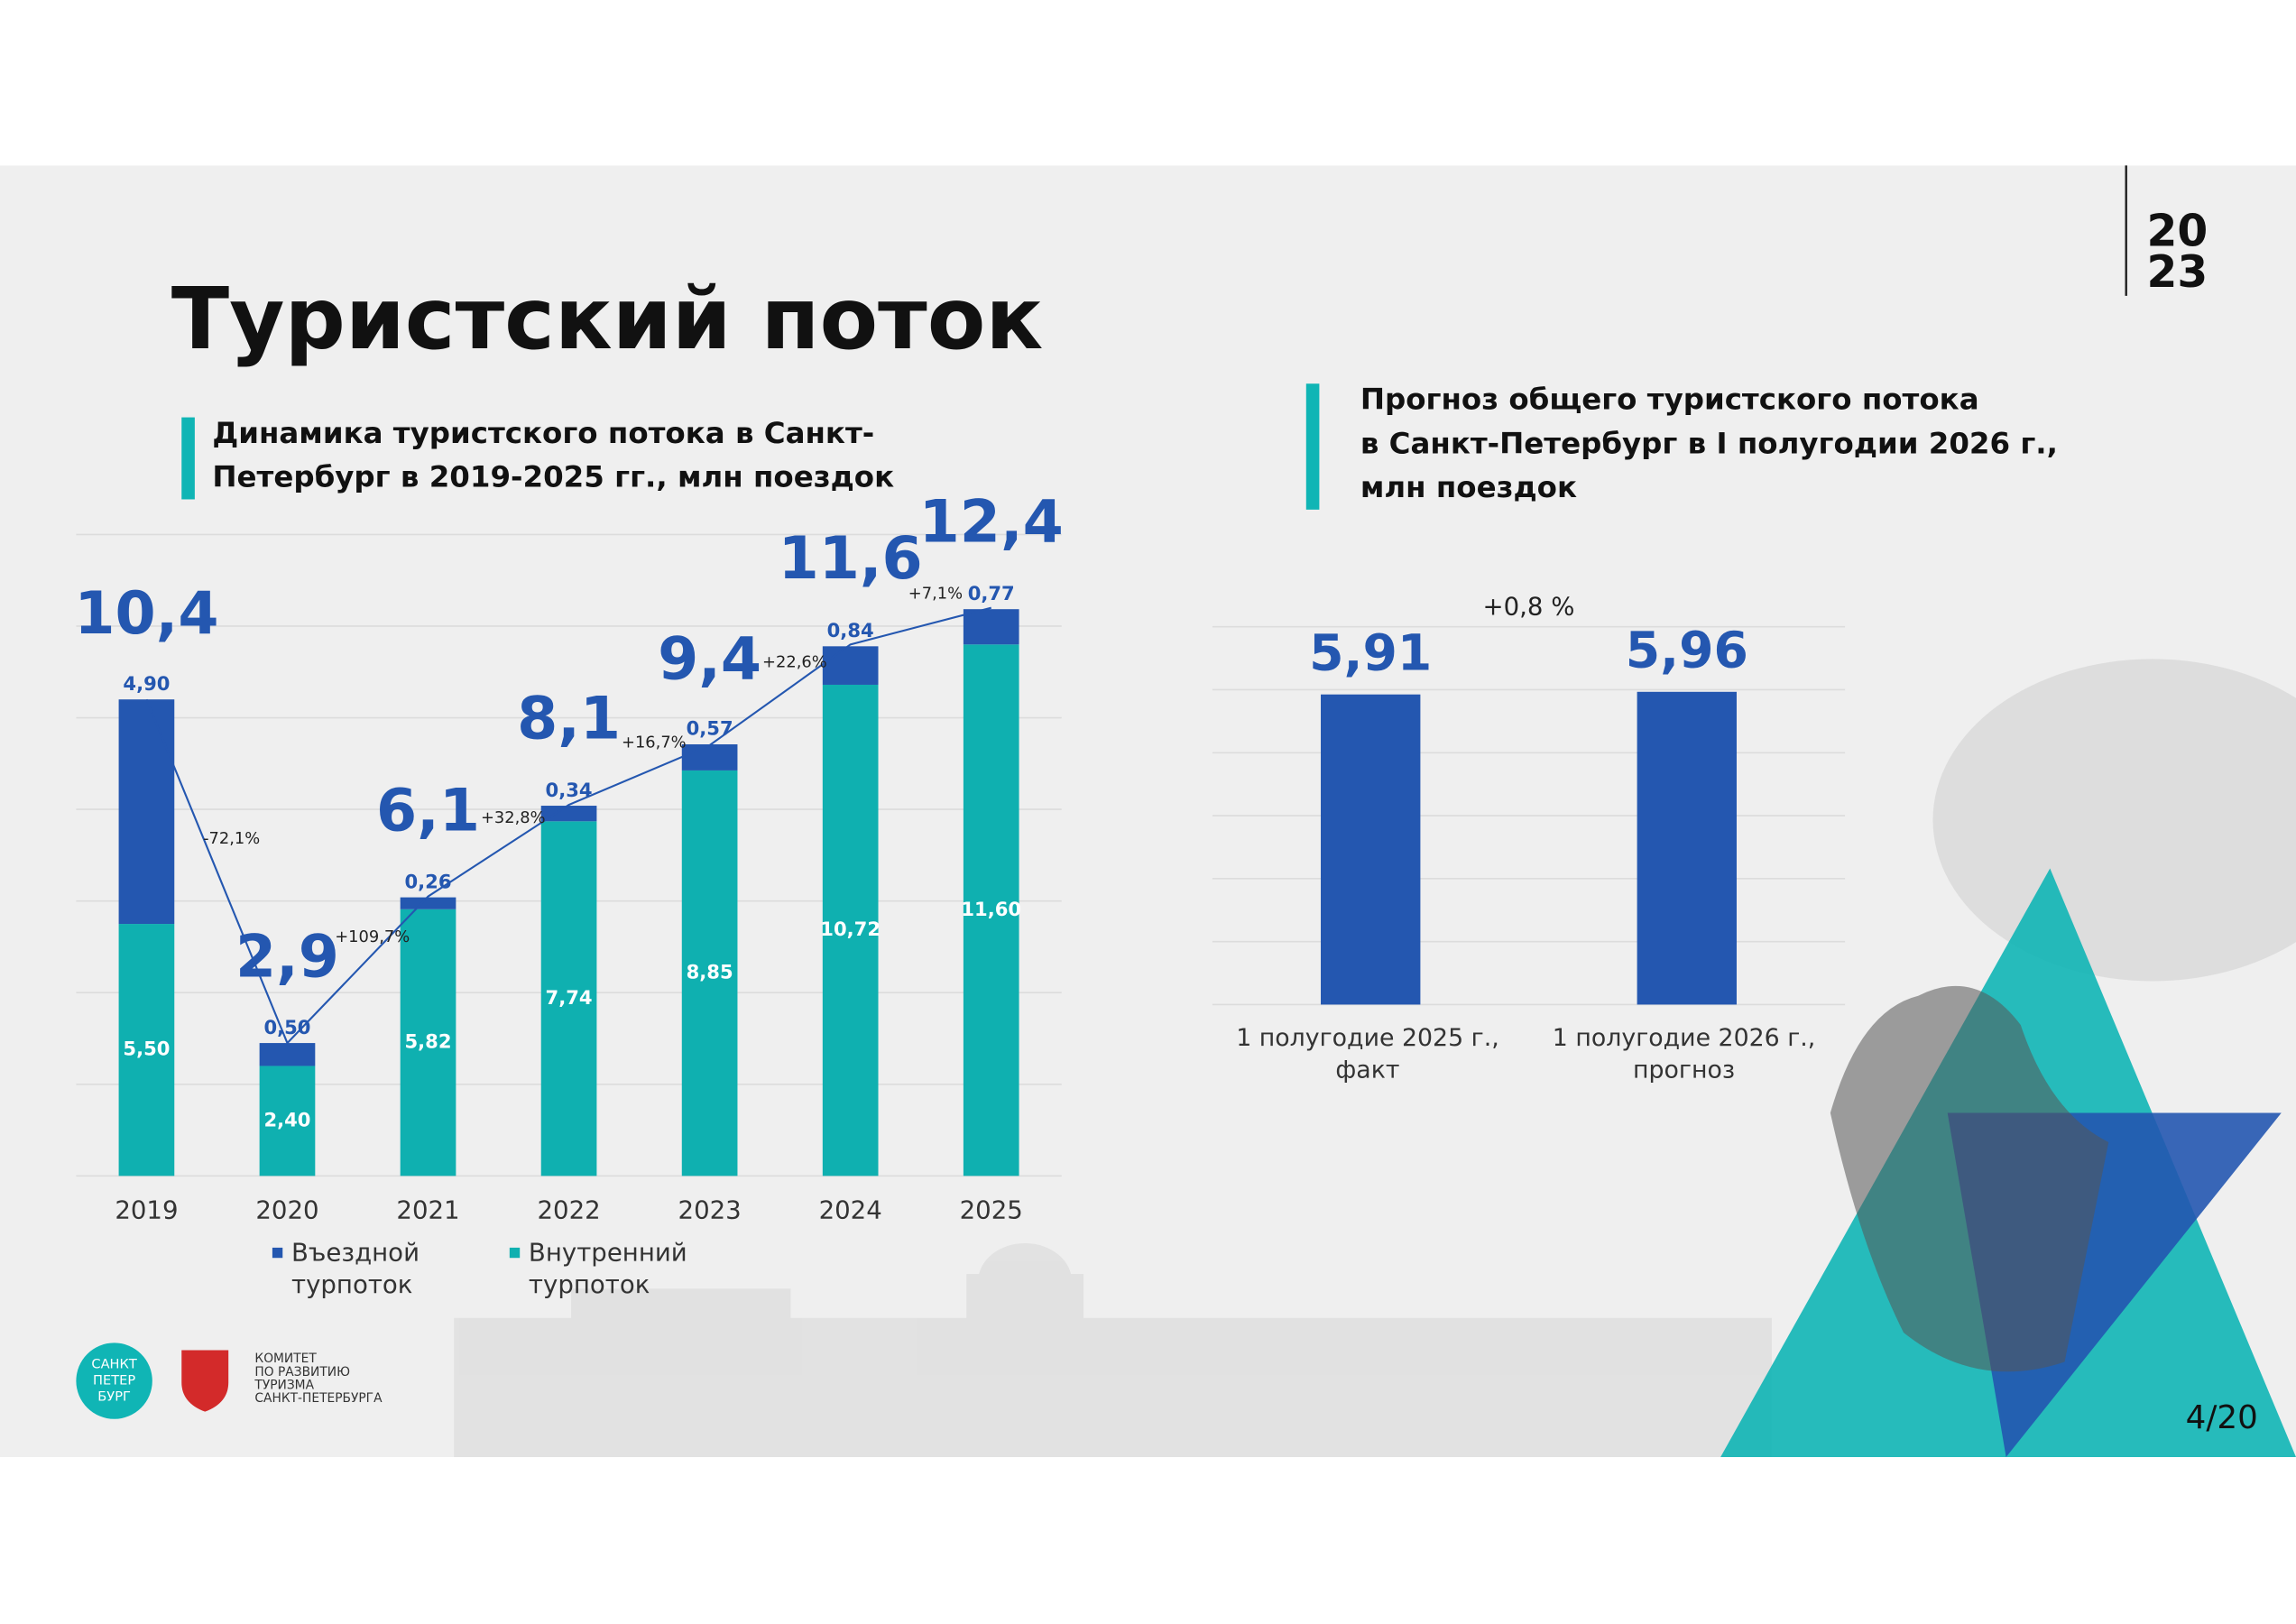 This screenshot has width=2296, height=1624. I want to click on change-label: +7,1%, so click(936, 594).